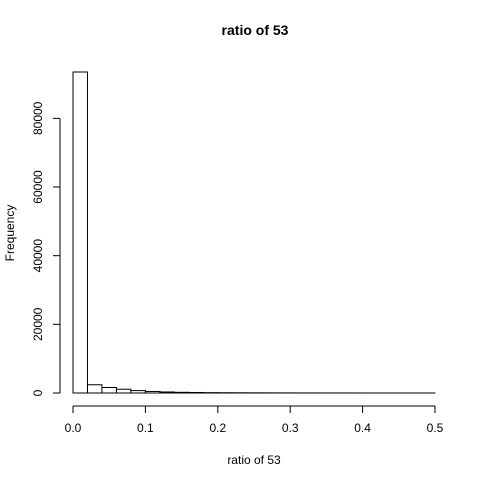  What do you see at coordinates (38, 324) in the screenshot?
I see `y-tick-label-1: 20000` at bounding box center [38, 324].